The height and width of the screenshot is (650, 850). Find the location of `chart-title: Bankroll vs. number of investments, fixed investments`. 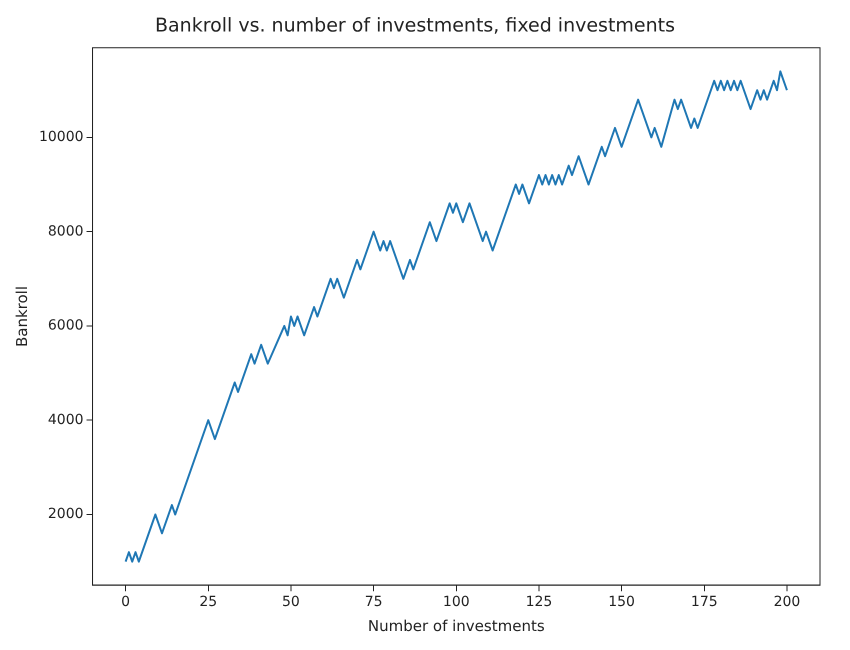

chart-title: Bankroll vs. number of investments, fixed investments is located at coordinates (415, 25).